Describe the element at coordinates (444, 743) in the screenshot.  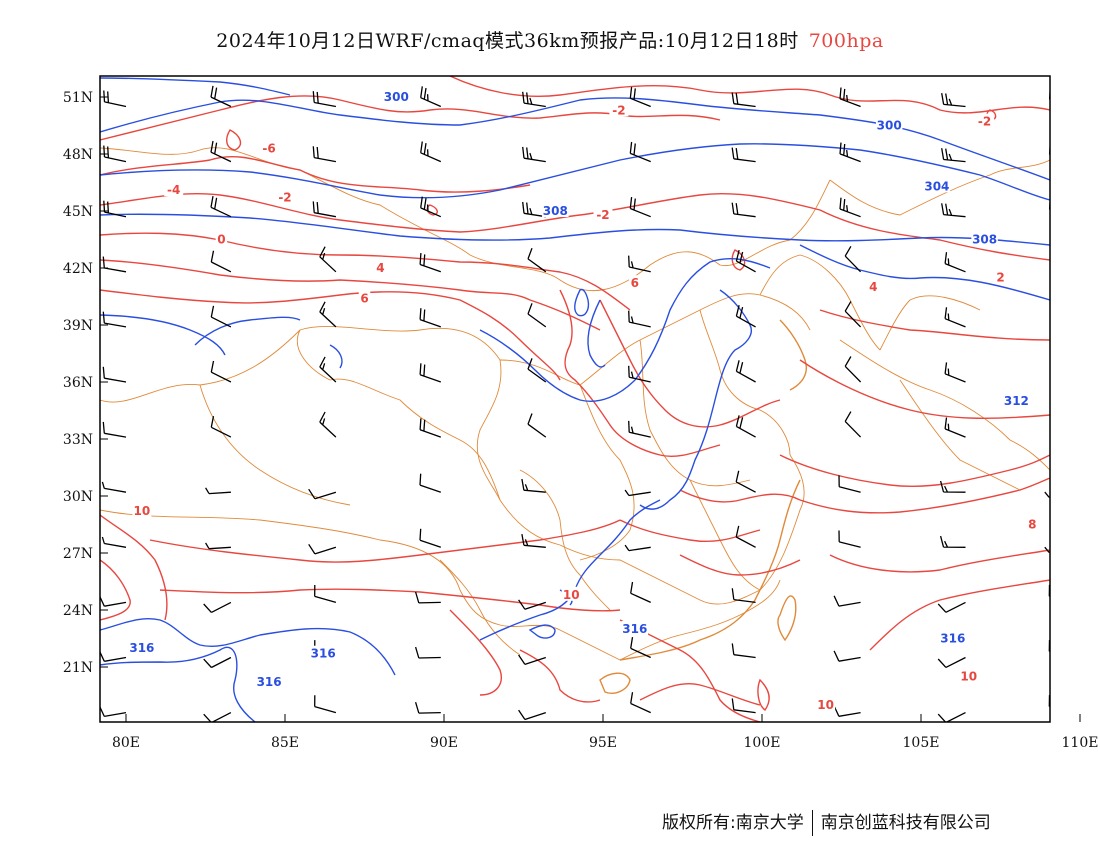
I see `lon-tick-label: 90E` at that location.